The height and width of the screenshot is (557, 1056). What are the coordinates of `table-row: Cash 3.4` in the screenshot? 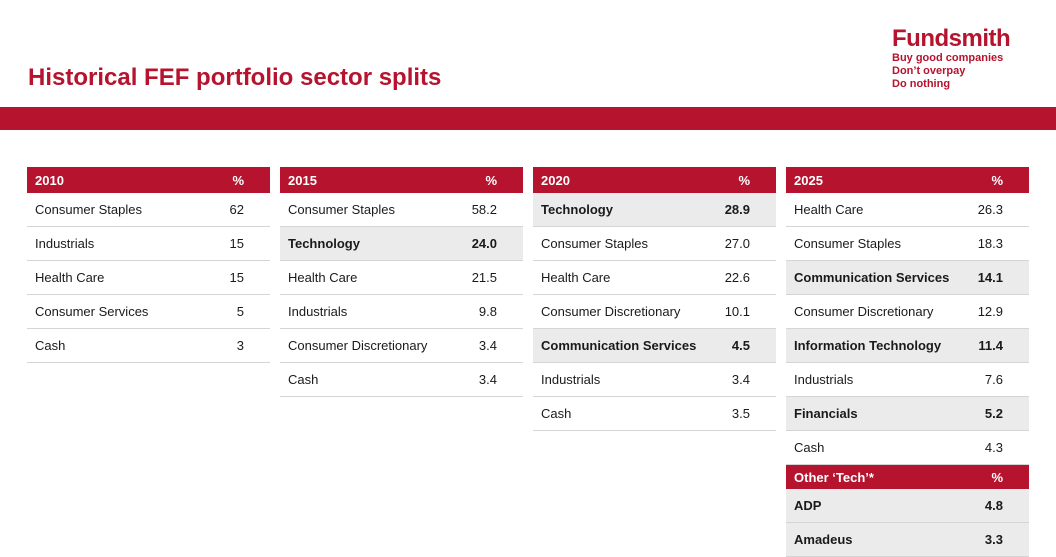 It's located at (401, 379).